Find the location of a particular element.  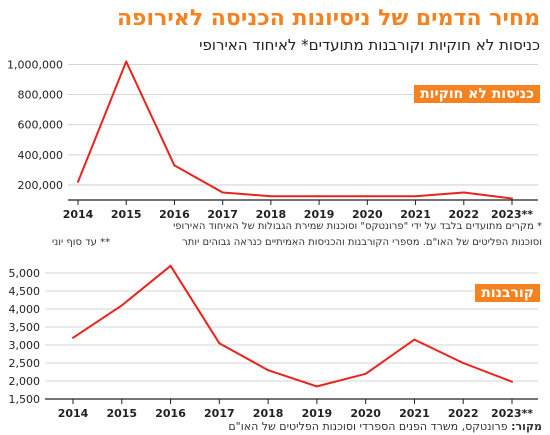

y-tick-label: 5,000 is located at coordinates (25, 273).